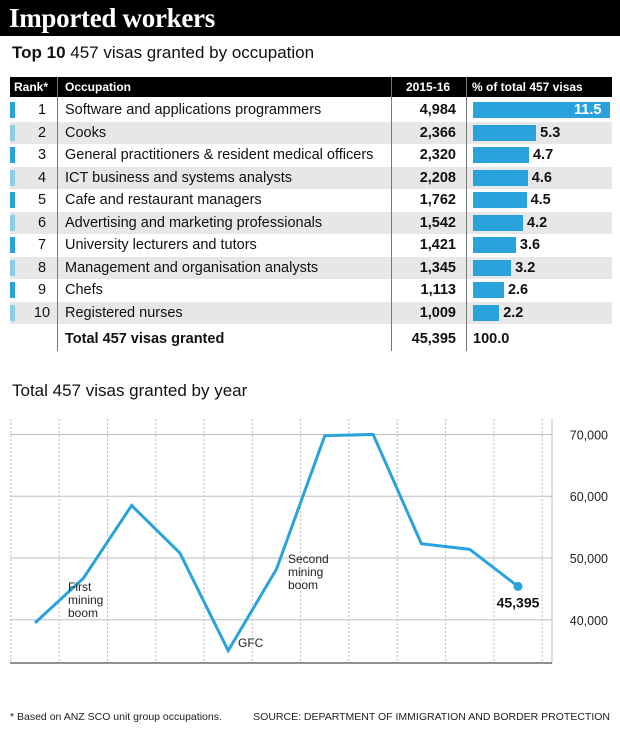  What do you see at coordinates (42, 132) in the screenshot?
I see `rank-cell: 2` at bounding box center [42, 132].